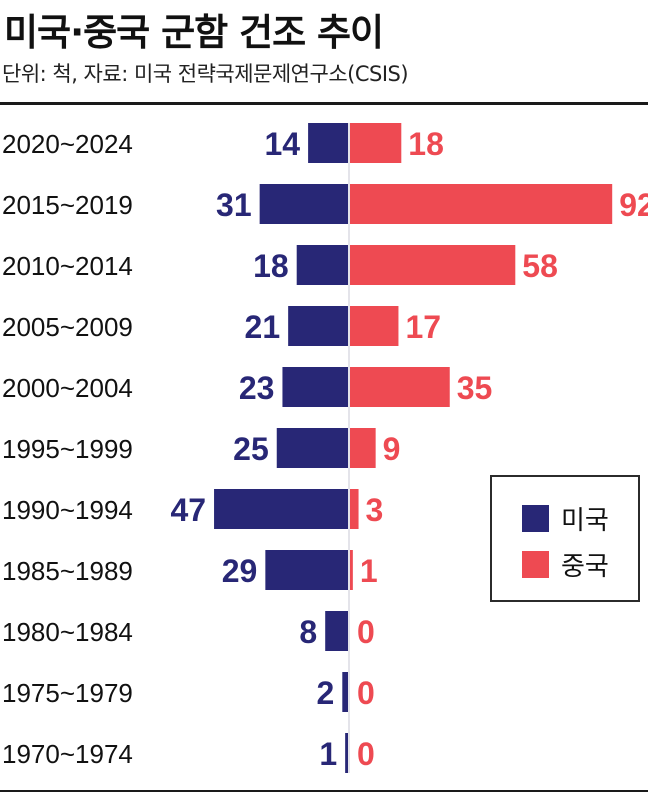 The height and width of the screenshot is (795, 648). I want to click on bottom-rule, so click(324, 791).